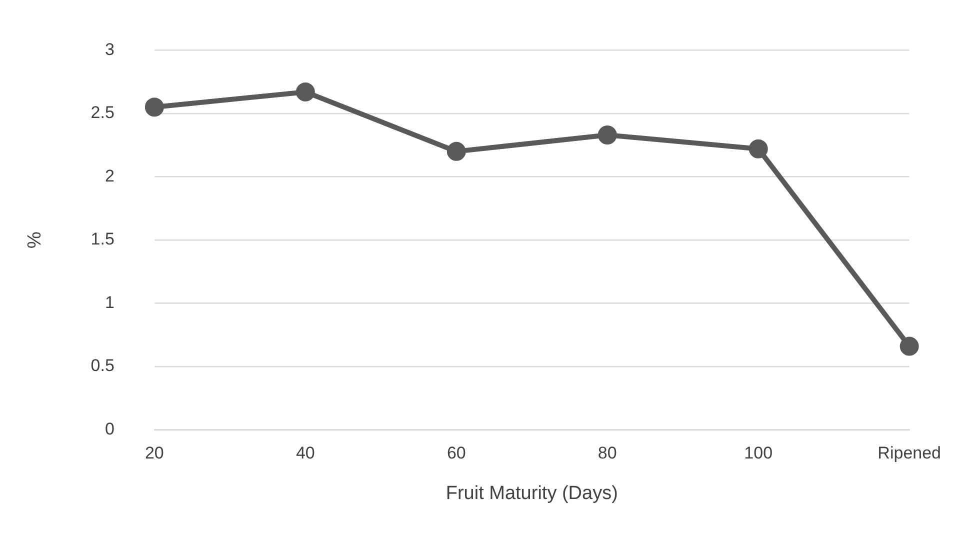 The height and width of the screenshot is (534, 955). Describe the element at coordinates (532, 493) in the screenshot. I see `x-axis-title: Fruit Maturity (Days)` at that location.